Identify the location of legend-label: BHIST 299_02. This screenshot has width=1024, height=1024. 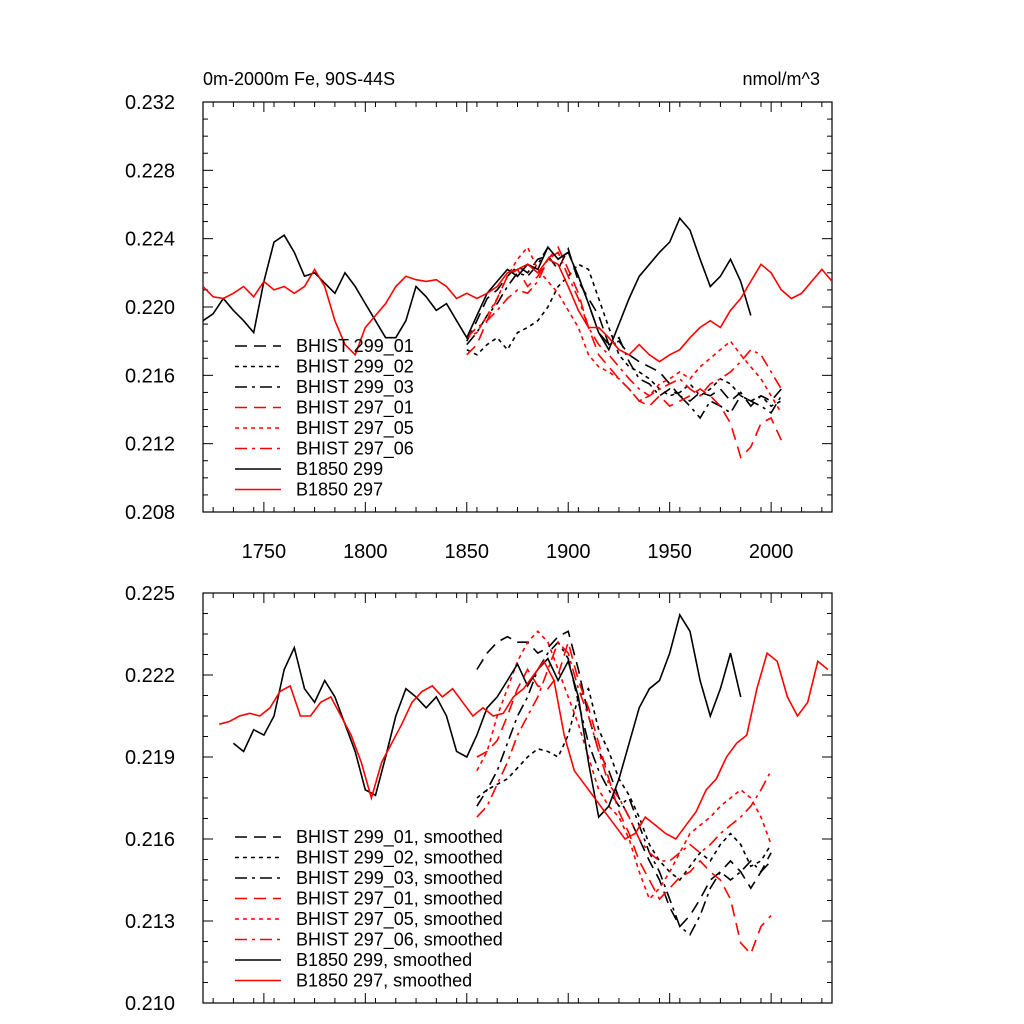
(355, 367).